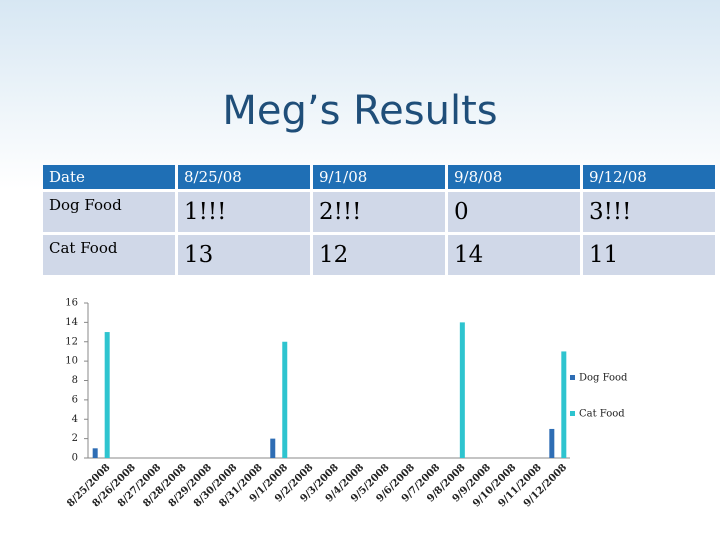 This screenshot has width=720, height=540. Describe the element at coordinates (71, 303) in the screenshot. I see `y-tick-label: 16` at that location.